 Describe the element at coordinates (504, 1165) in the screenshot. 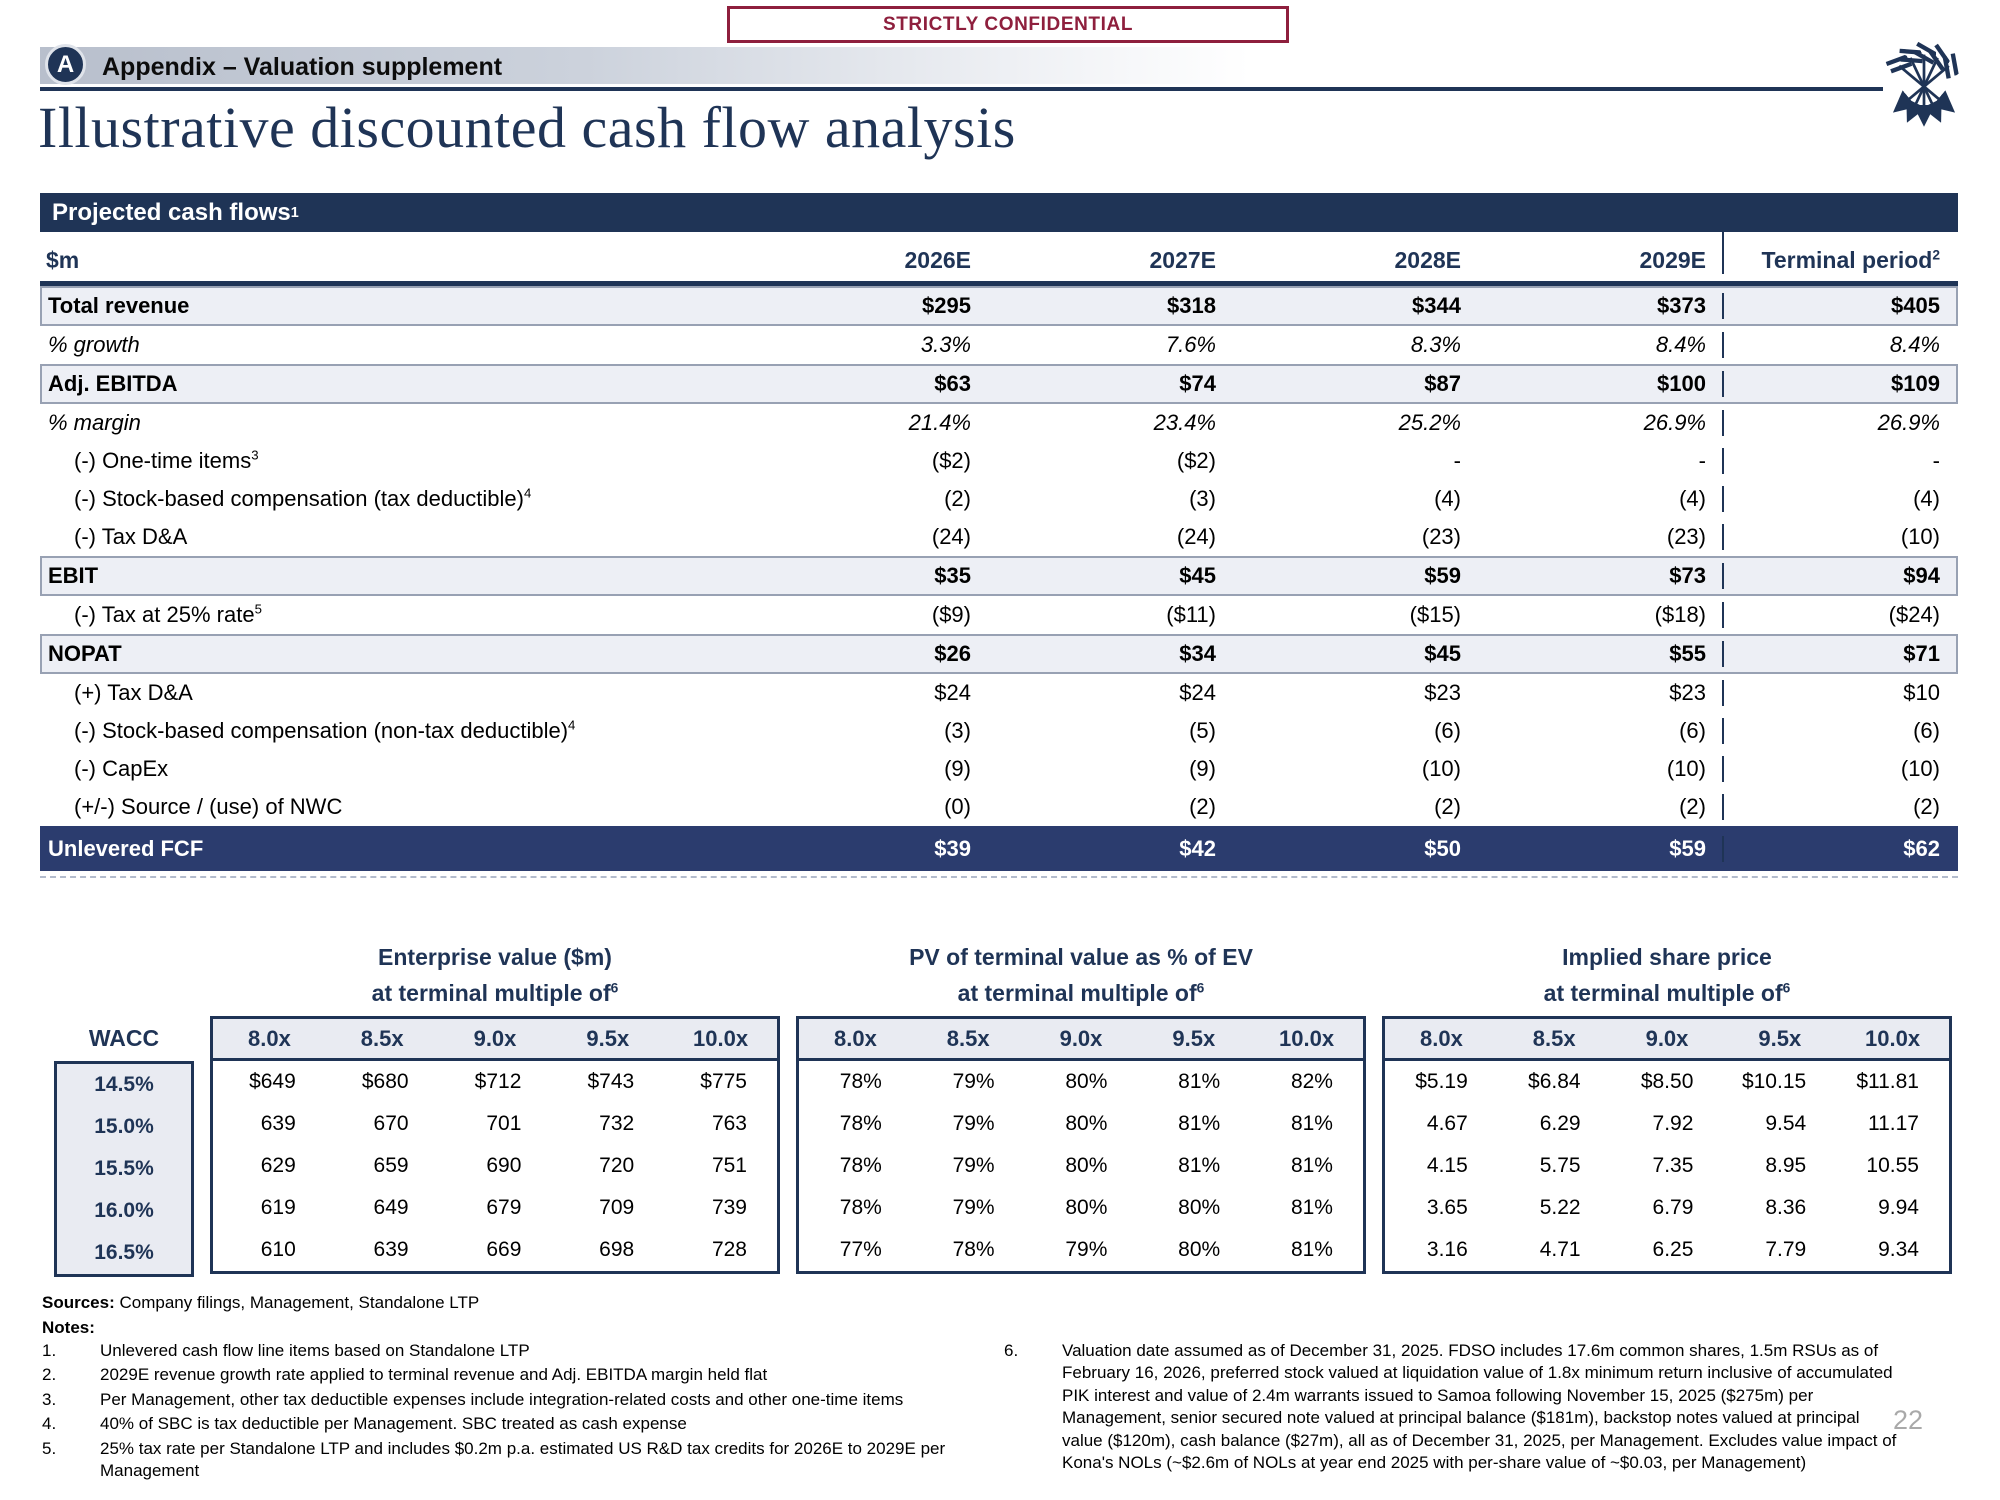

I see `table-cell: 690` at that location.